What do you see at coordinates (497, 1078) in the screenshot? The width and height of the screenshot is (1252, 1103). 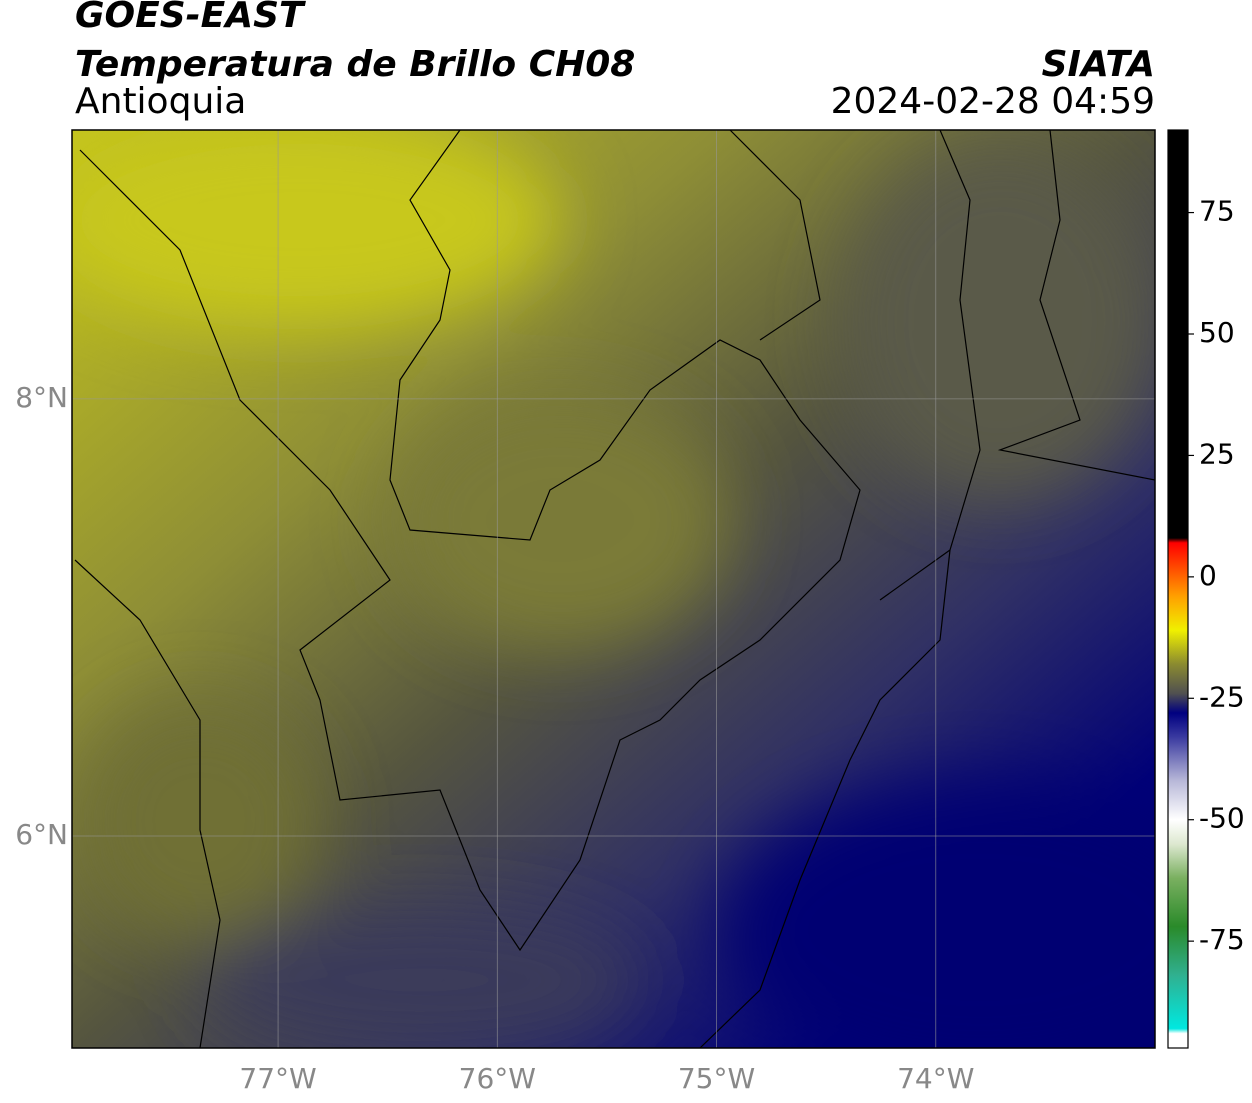 I see `x-tick-label: 76°W` at bounding box center [497, 1078].